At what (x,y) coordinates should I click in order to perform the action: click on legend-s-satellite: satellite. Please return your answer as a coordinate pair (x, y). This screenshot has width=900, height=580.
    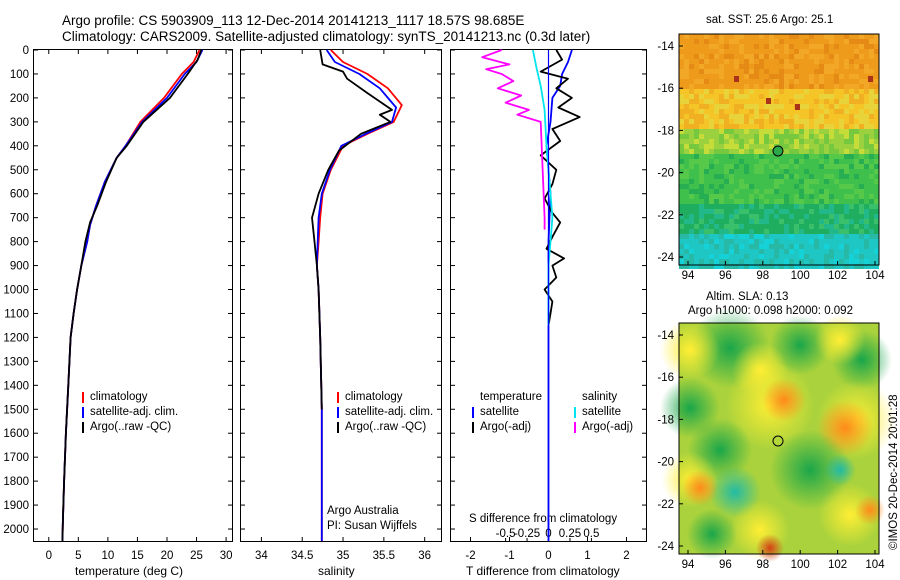
    Looking at the image, I should click on (601, 412).